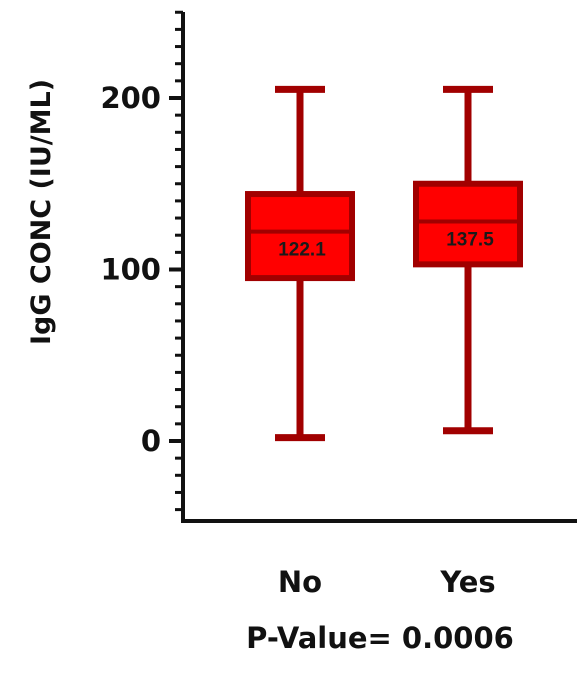 The image size is (579, 679). What do you see at coordinates (130, 270) in the screenshot?
I see `y-tick-label: 100` at bounding box center [130, 270].